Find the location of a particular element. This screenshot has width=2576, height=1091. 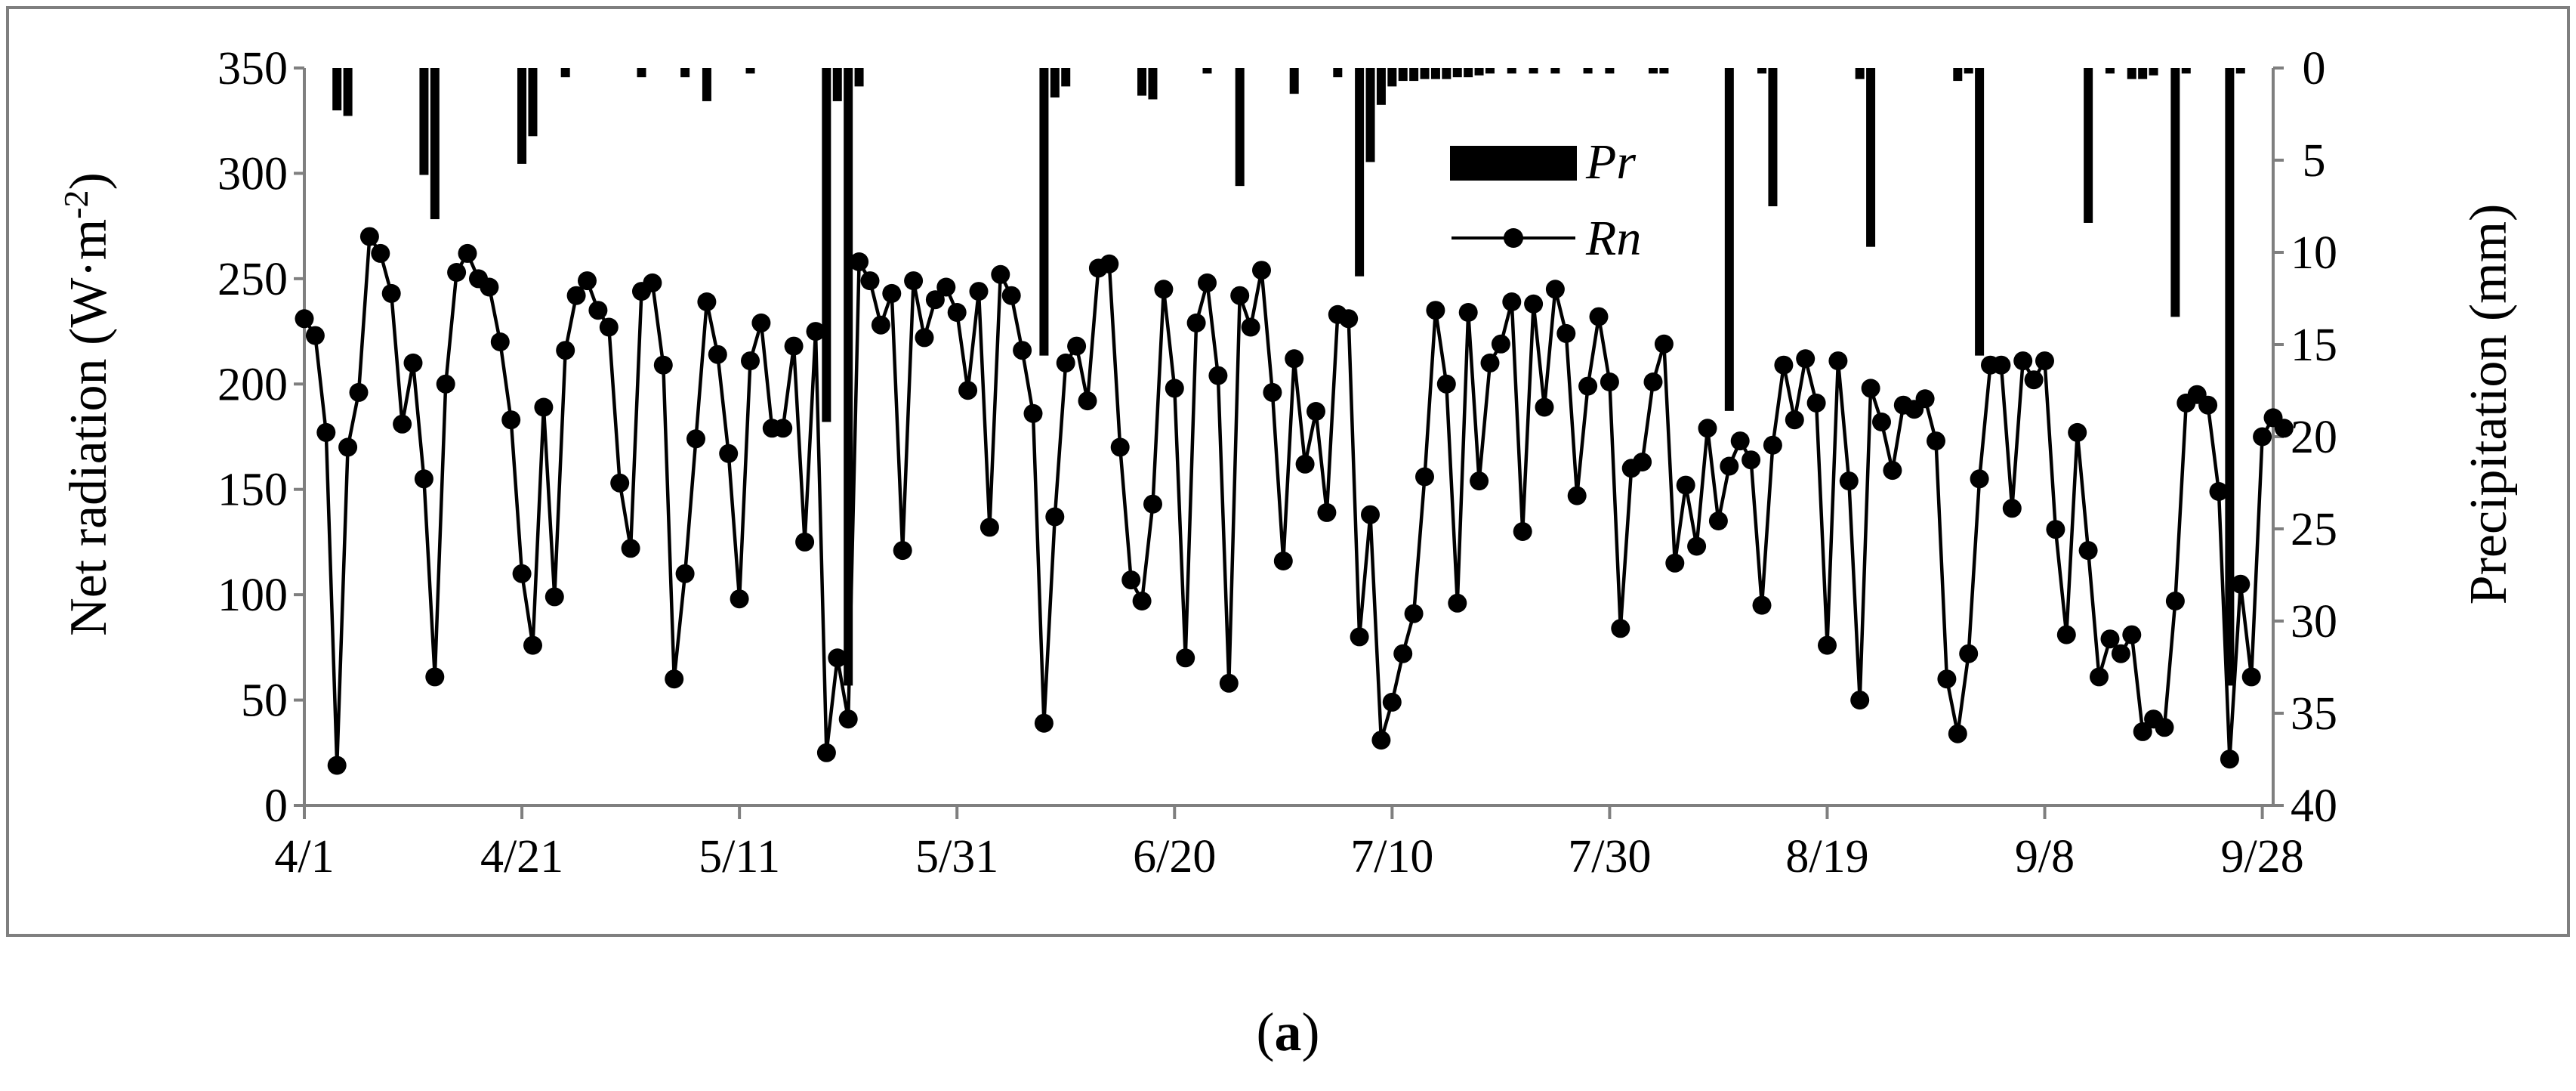

y-left-tick-label: 100 is located at coordinates (252, 595).